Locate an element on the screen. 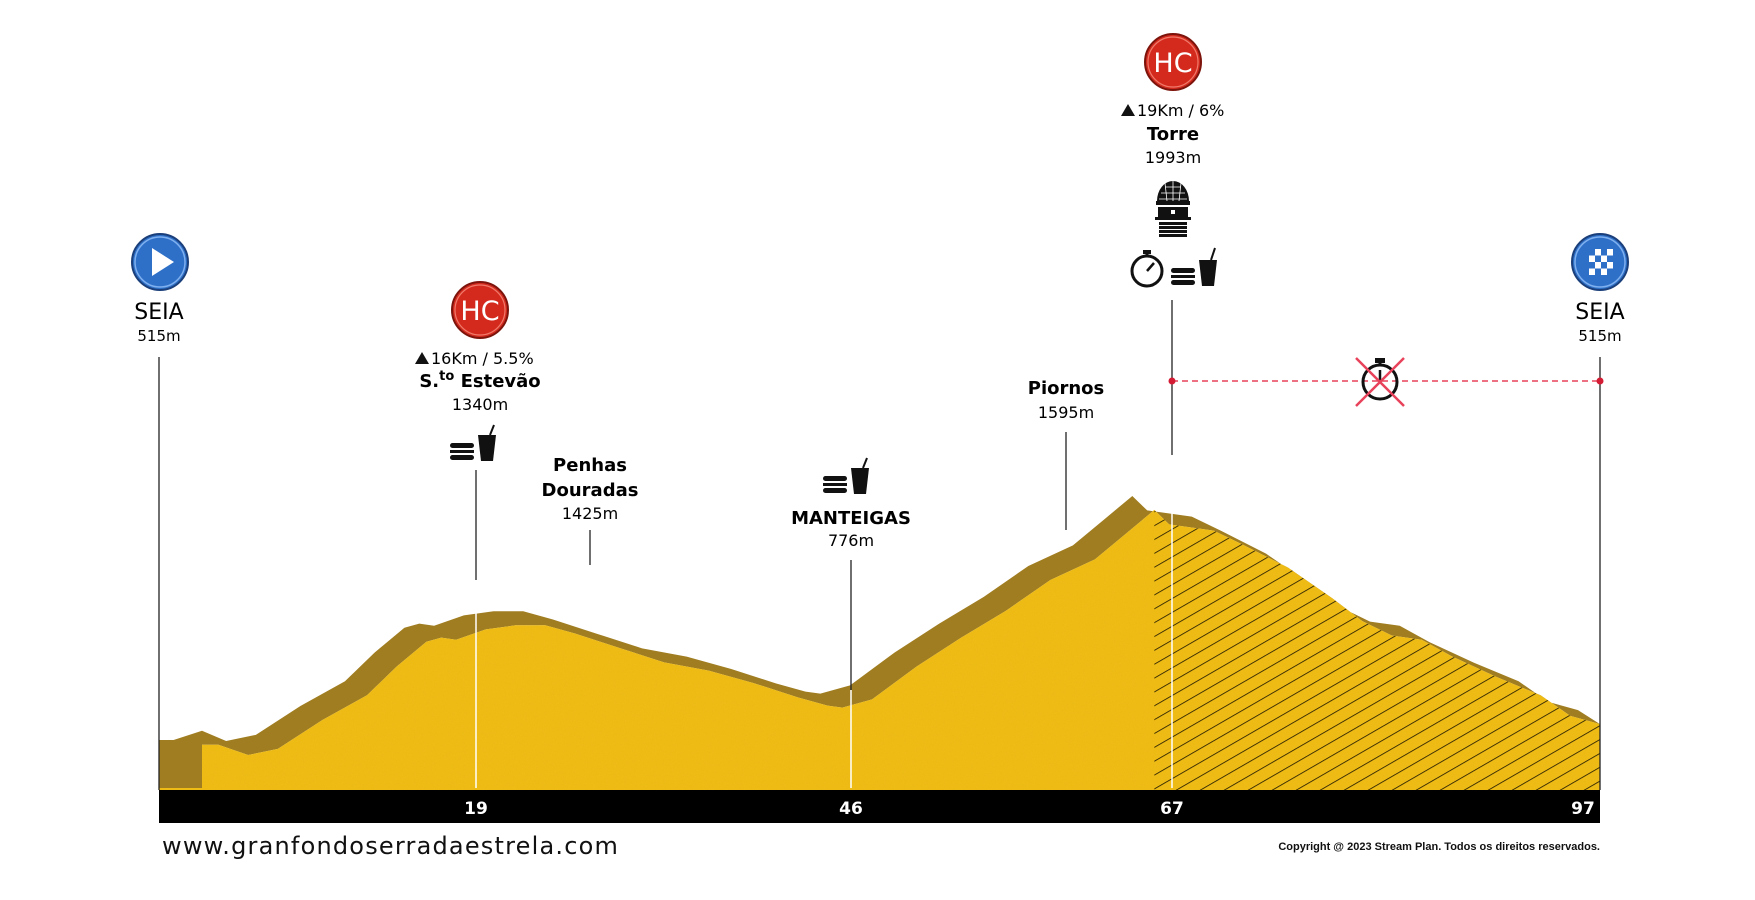 Image resolution: width=1755 pixels, height=900 pixels. waypoint-penhas-line1: Penhas is located at coordinates (590, 465).